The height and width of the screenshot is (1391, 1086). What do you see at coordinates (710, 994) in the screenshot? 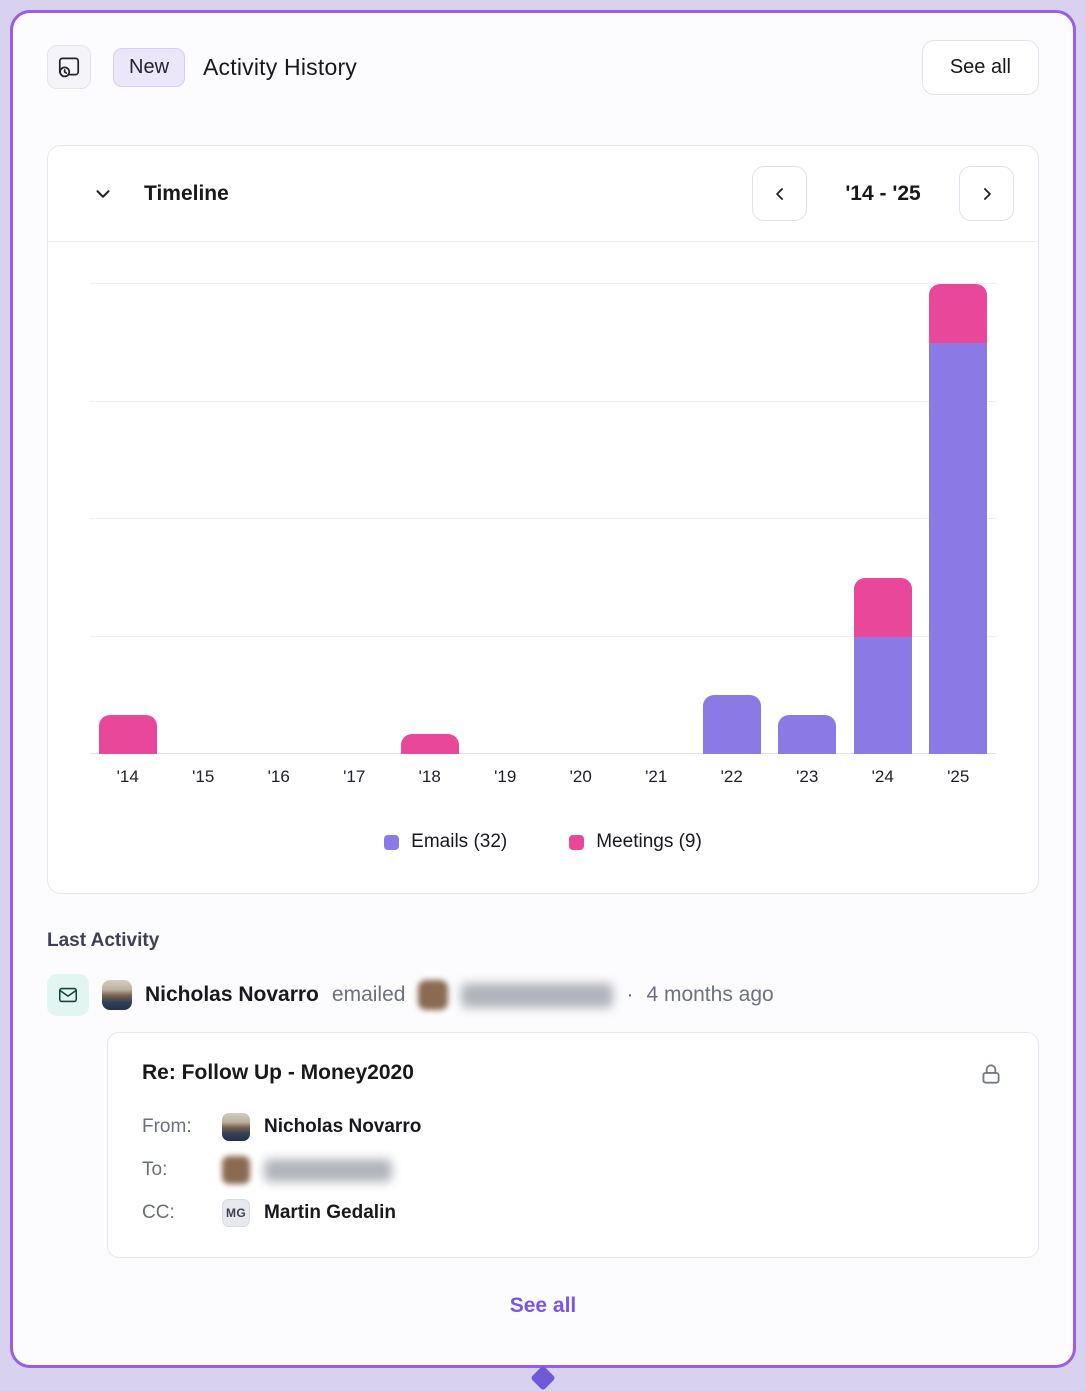
I see `activity-timestamp: 4 months ago` at bounding box center [710, 994].